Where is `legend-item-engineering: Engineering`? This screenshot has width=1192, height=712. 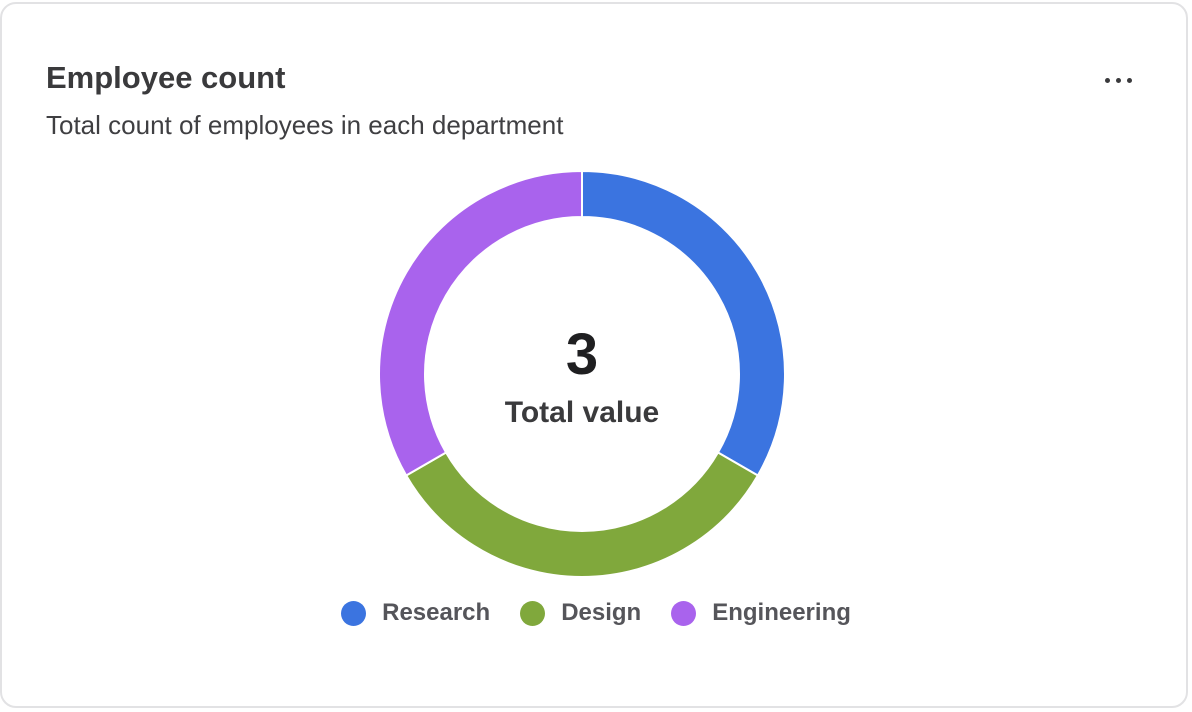
legend-item-engineering: Engineering is located at coordinates (761, 613).